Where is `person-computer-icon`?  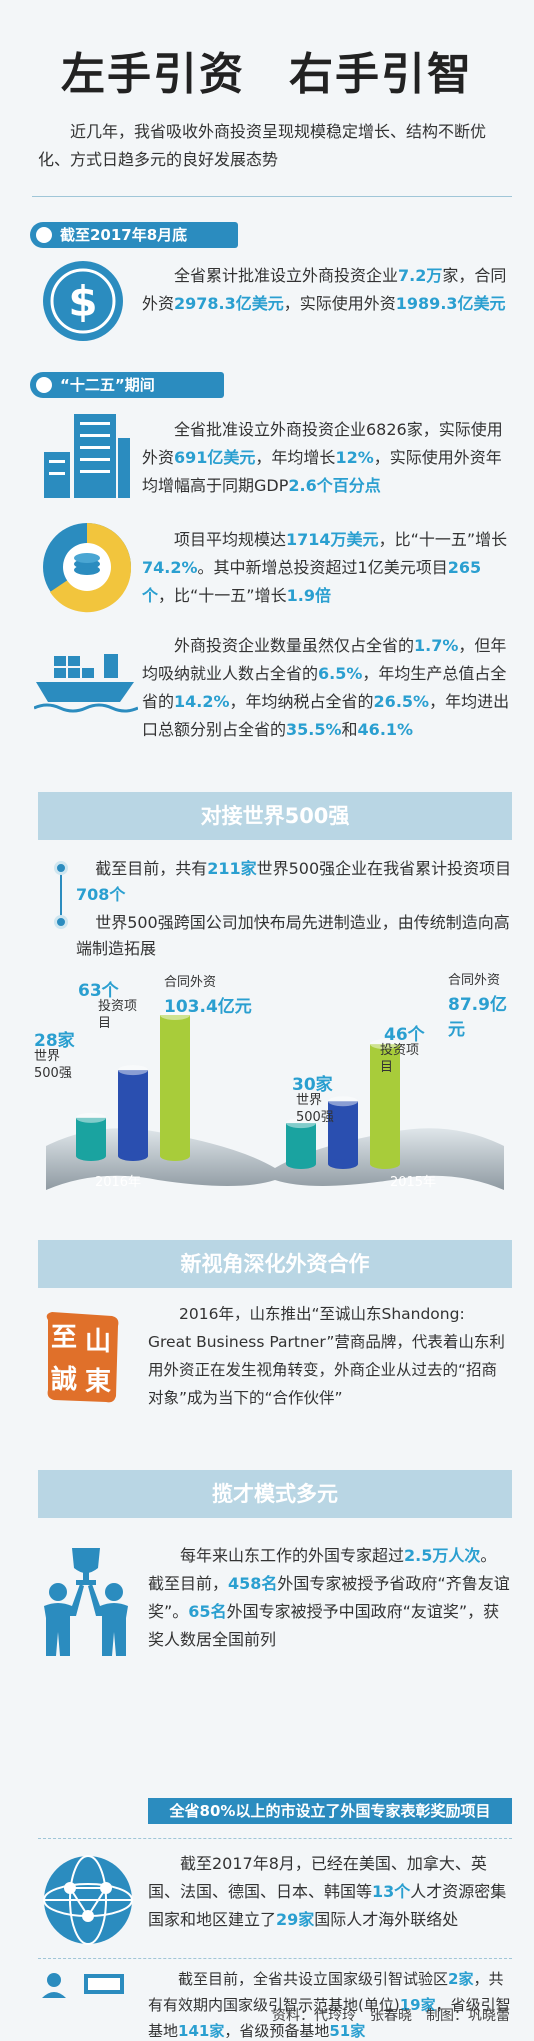 person-computer-icon is located at coordinates (83, 1985).